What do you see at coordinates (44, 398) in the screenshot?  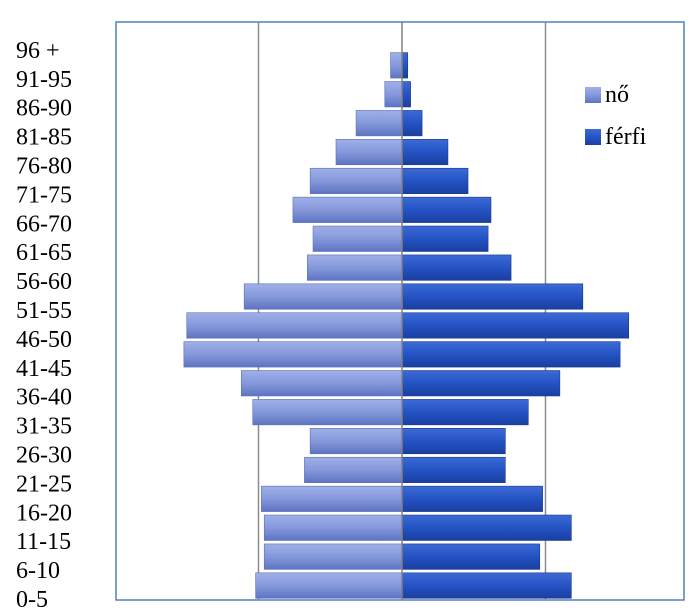 I see `tick-label: 36-40` at bounding box center [44, 398].